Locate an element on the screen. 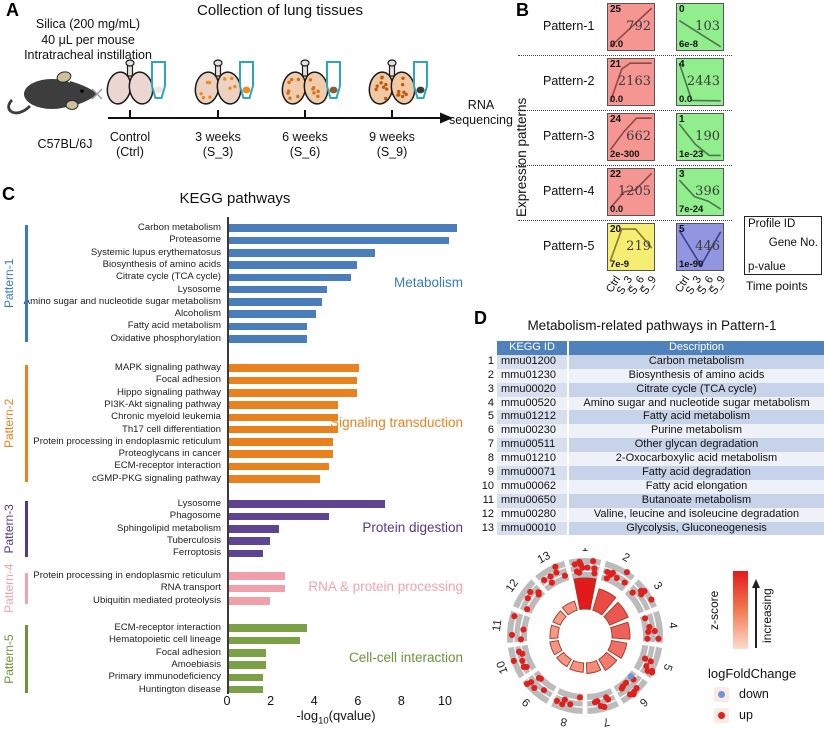 This screenshot has height=731, width=824. lung-tube-icon is located at coordinates (130, 88).